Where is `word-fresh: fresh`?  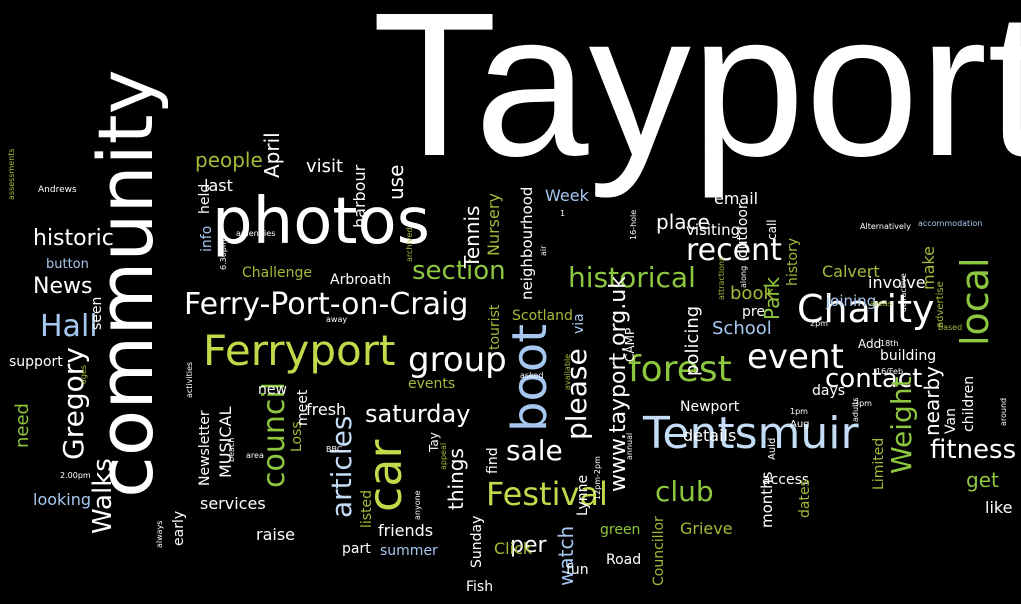 word-fresh: fresh is located at coordinates (326, 409).